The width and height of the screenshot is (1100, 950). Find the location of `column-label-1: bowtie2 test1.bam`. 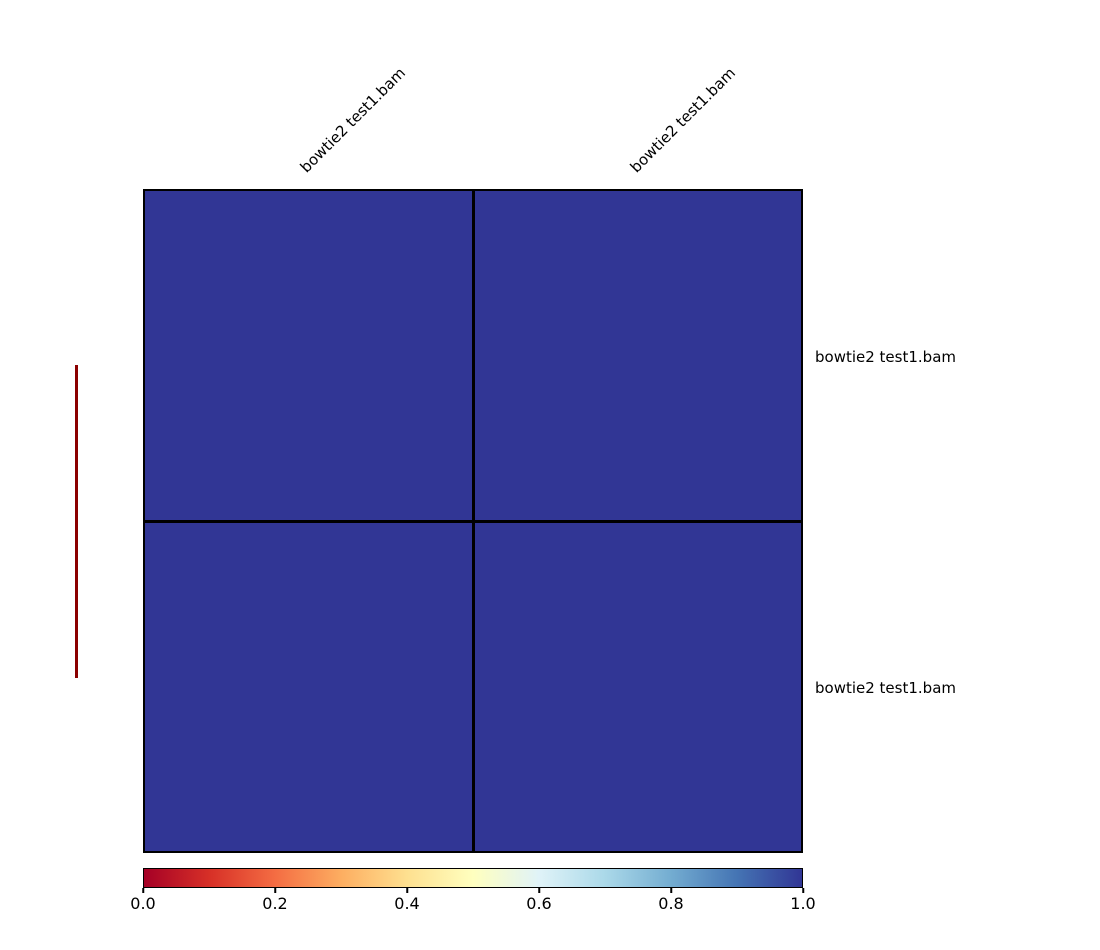

column-label-1: bowtie2 test1.bam is located at coordinates (352, 120).